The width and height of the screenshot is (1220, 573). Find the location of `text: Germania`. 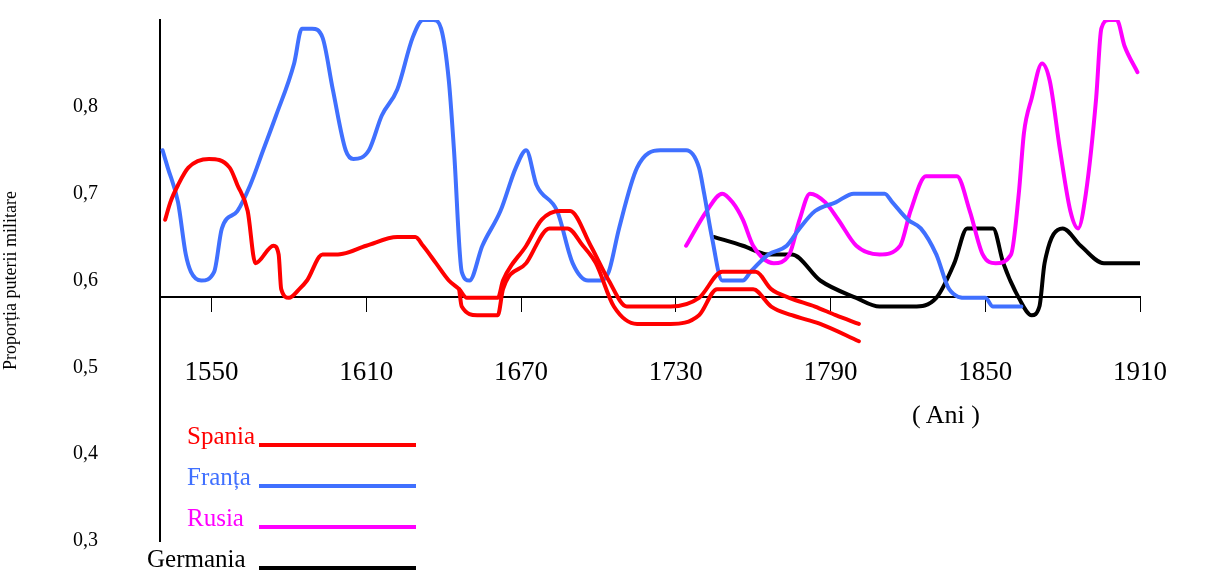

text: Germania is located at coordinates (196, 558).